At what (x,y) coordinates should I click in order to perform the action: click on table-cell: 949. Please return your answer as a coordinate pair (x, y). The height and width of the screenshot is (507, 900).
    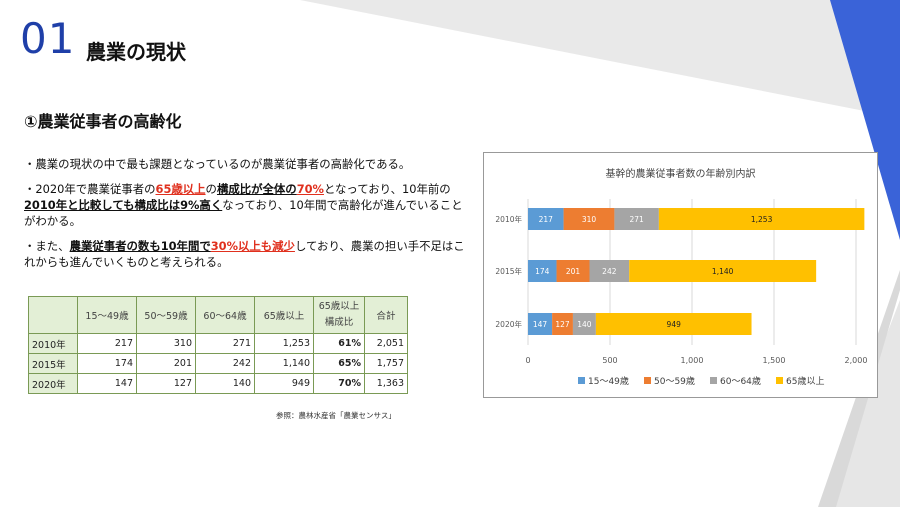
    Looking at the image, I should click on (284, 383).